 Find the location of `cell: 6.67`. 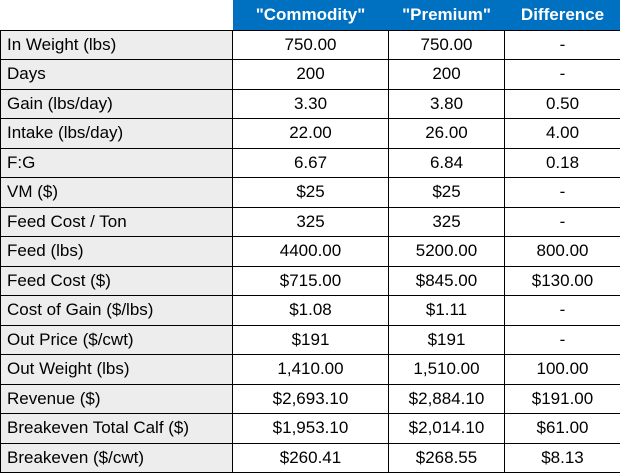

cell: 6.67 is located at coordinates (310, 162).